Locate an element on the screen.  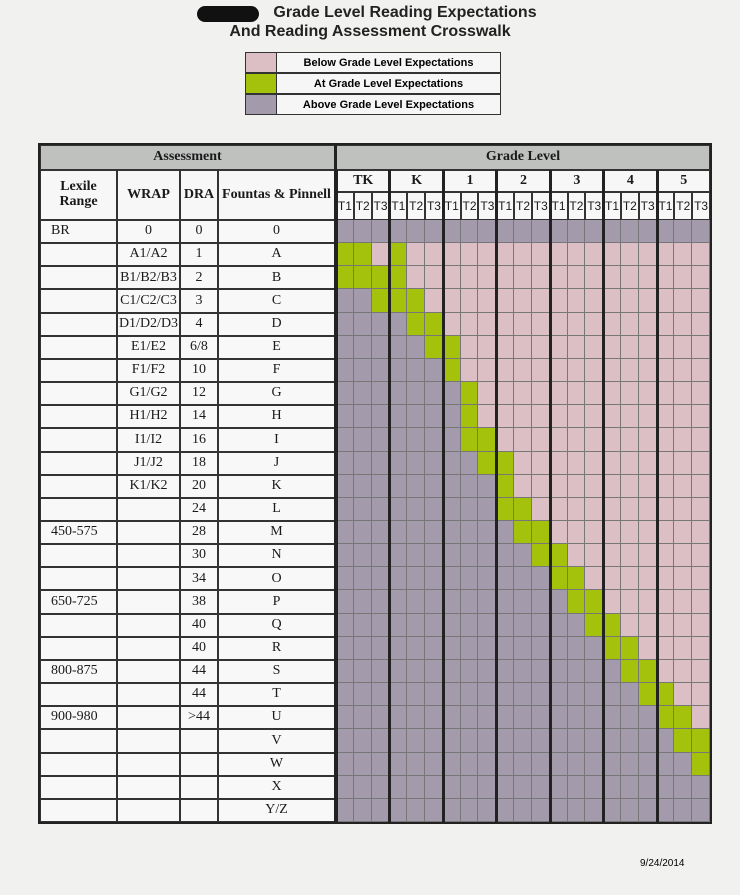
table-cell: 24 is located at coordinates (199, 509).